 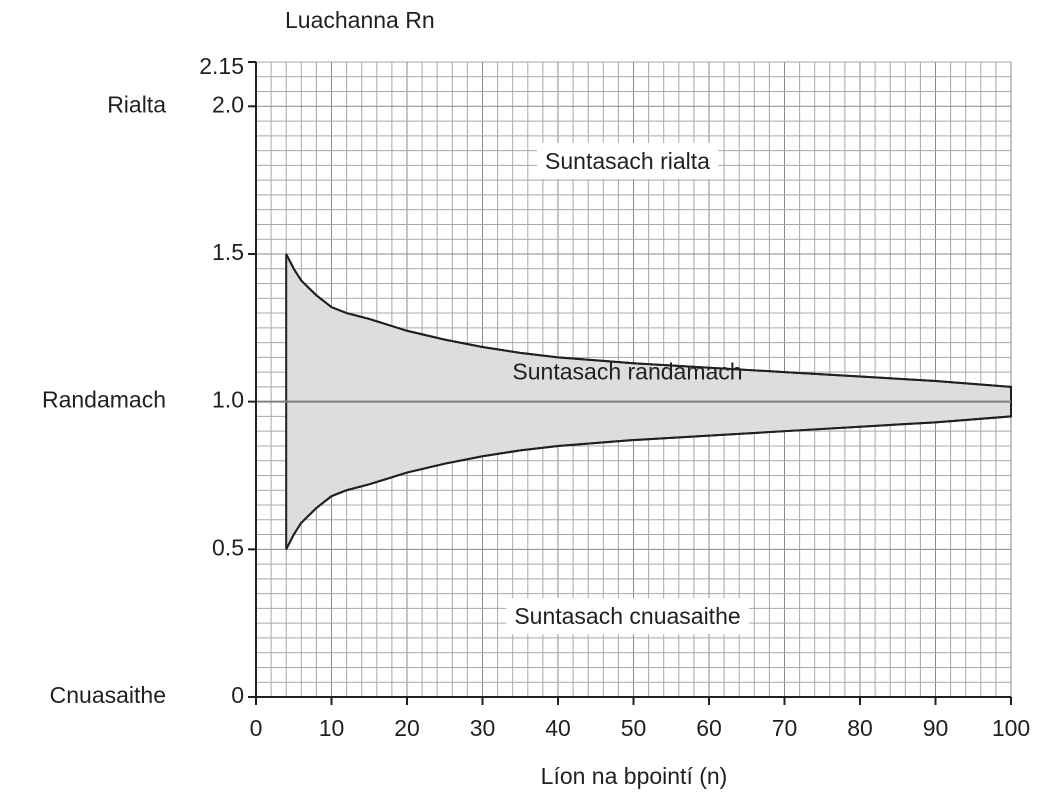 What do you see at coordinates (108, 695) in the screenshot?
I see `y-side-label: Cnuasaithe` at bounding box center [108, 695].